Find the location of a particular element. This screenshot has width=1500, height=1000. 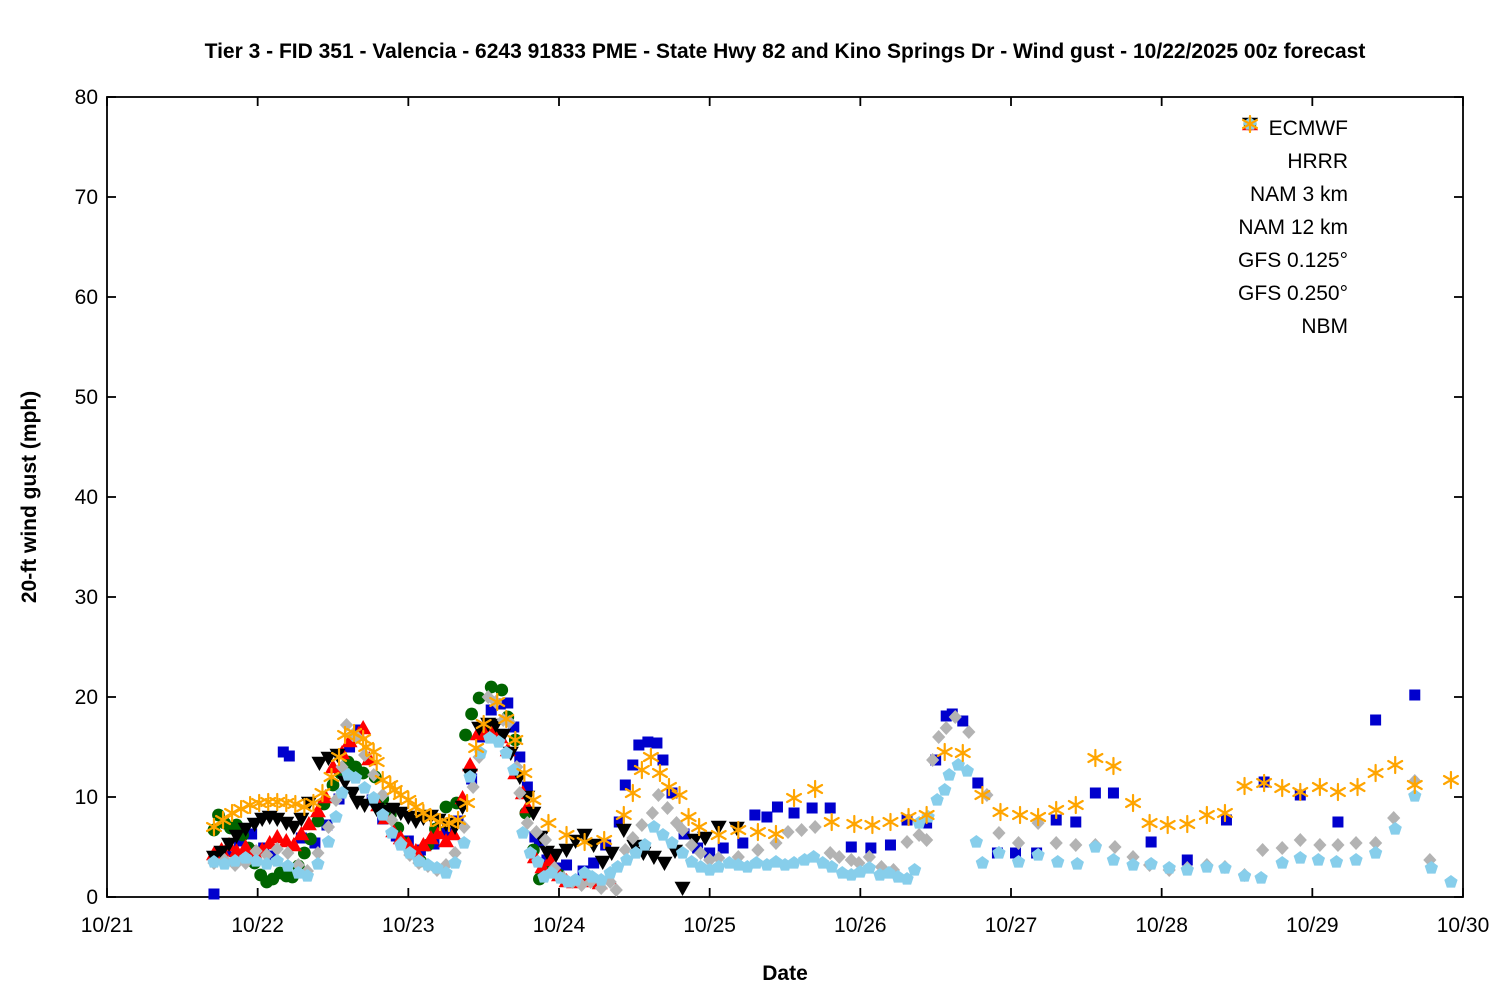

legend-label: NAM 3 km is located at coordinates (1298, 194).